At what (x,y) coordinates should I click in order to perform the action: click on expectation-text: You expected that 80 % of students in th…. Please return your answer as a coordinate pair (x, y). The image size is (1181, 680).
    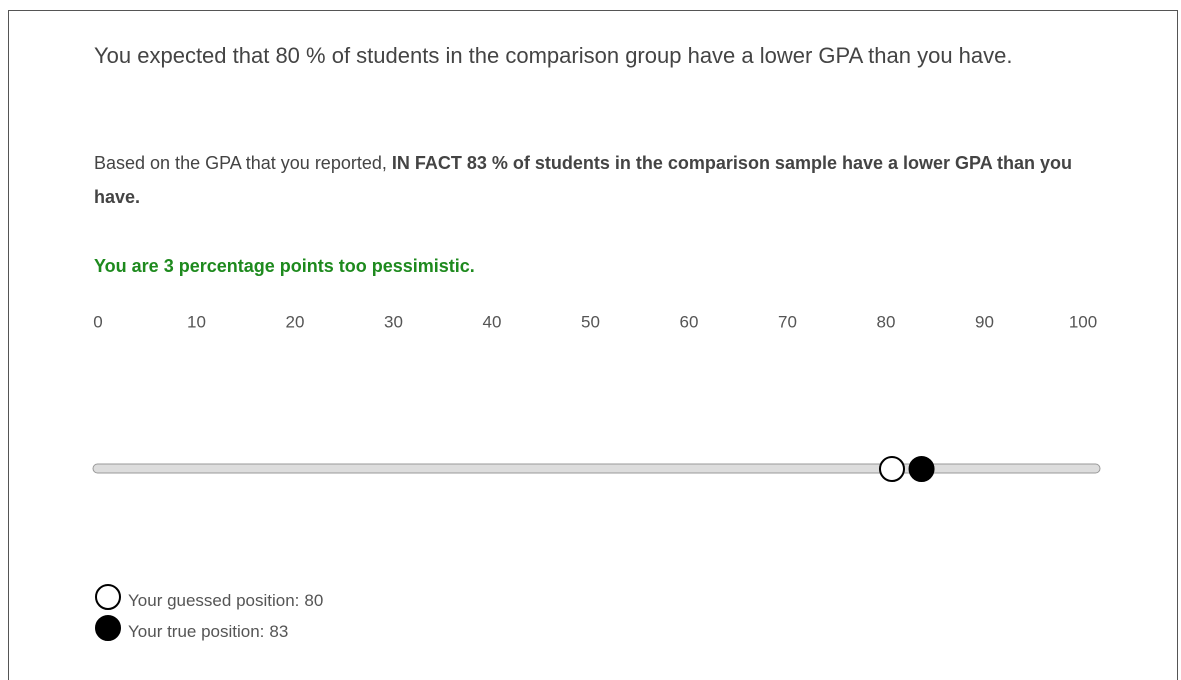
    Looking at the image, I should click on (553, 55).